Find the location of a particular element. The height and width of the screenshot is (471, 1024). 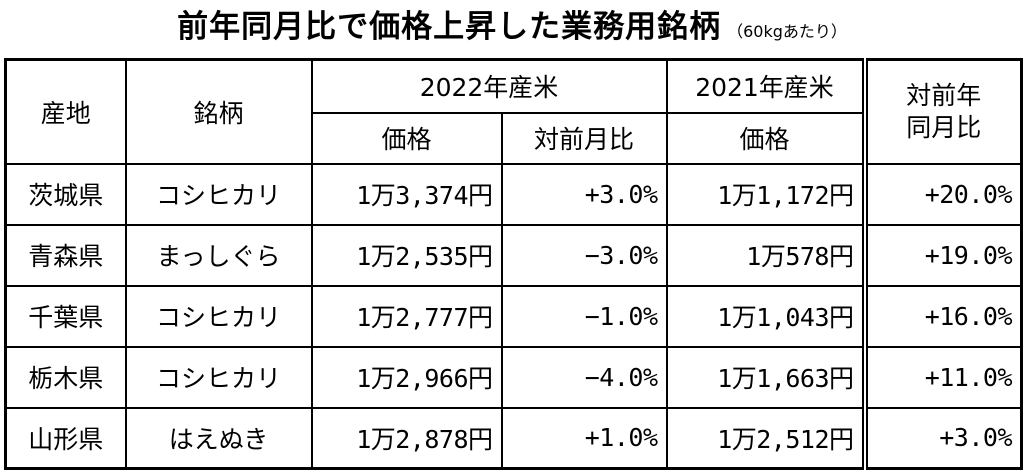

table-row: 栃木県 コシヒカリ 1万2,966円 −4.0% 1万1,663円 +11.0% is located at coordinates (513, 377).